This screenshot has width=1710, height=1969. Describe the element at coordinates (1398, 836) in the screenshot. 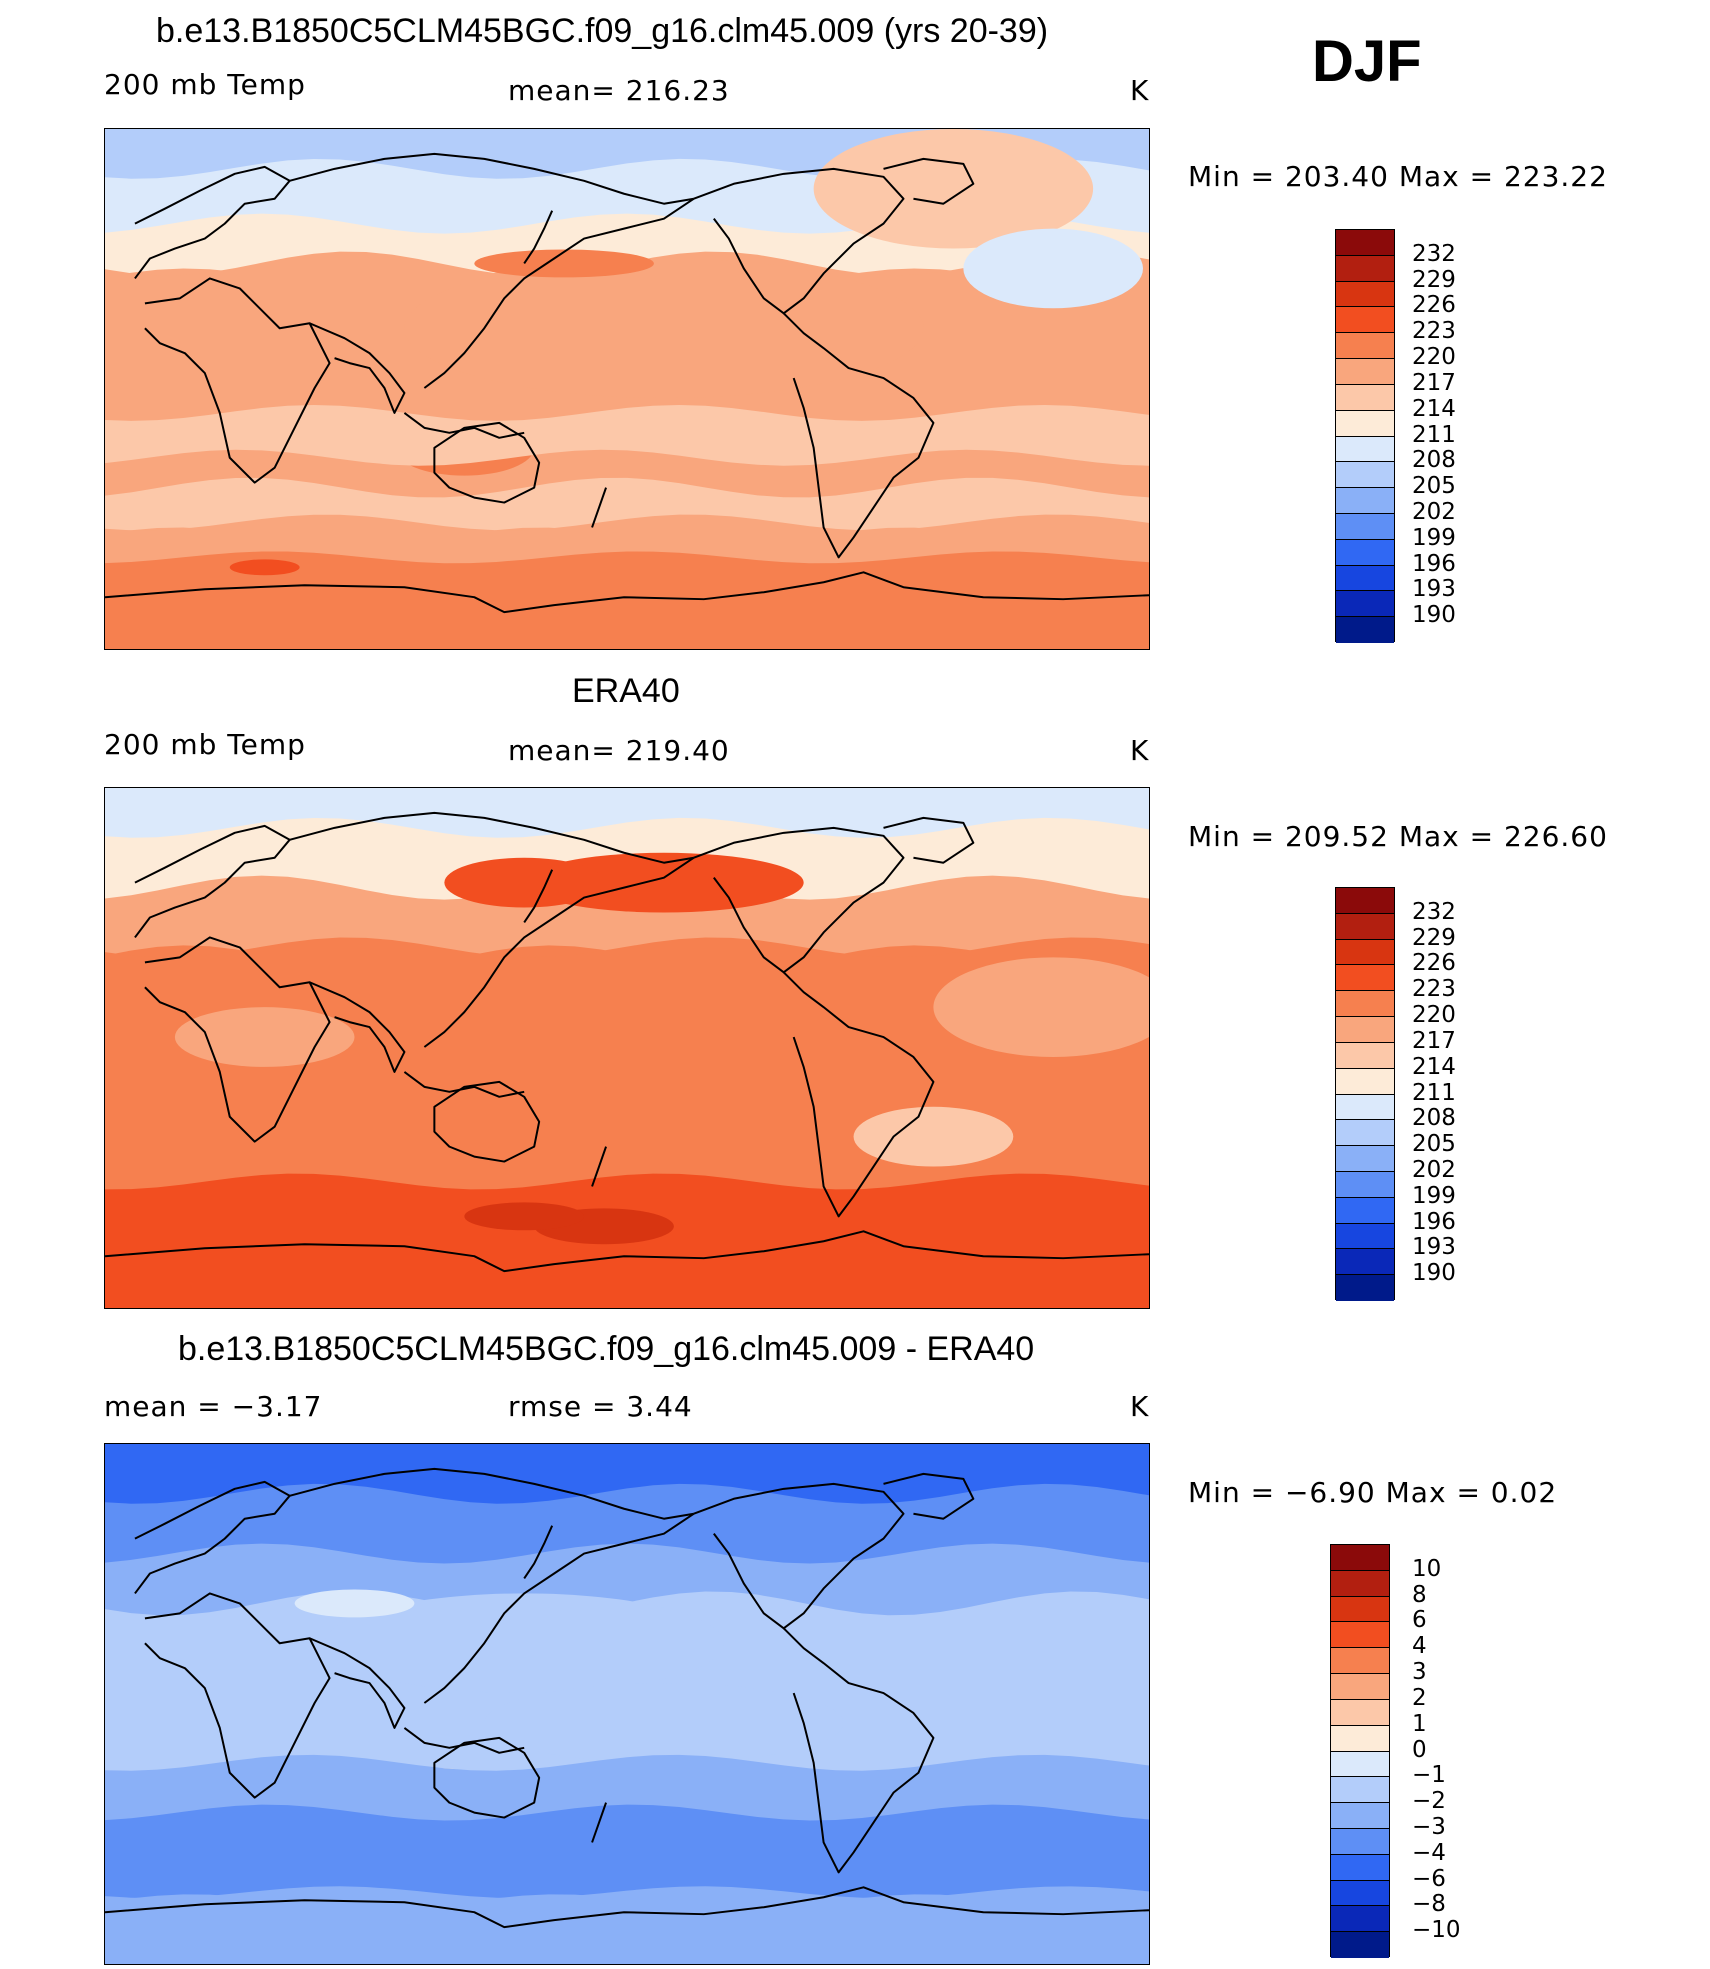

I see `panel-2-minmax: Min = 209.52 Max = 226.60` at that location.